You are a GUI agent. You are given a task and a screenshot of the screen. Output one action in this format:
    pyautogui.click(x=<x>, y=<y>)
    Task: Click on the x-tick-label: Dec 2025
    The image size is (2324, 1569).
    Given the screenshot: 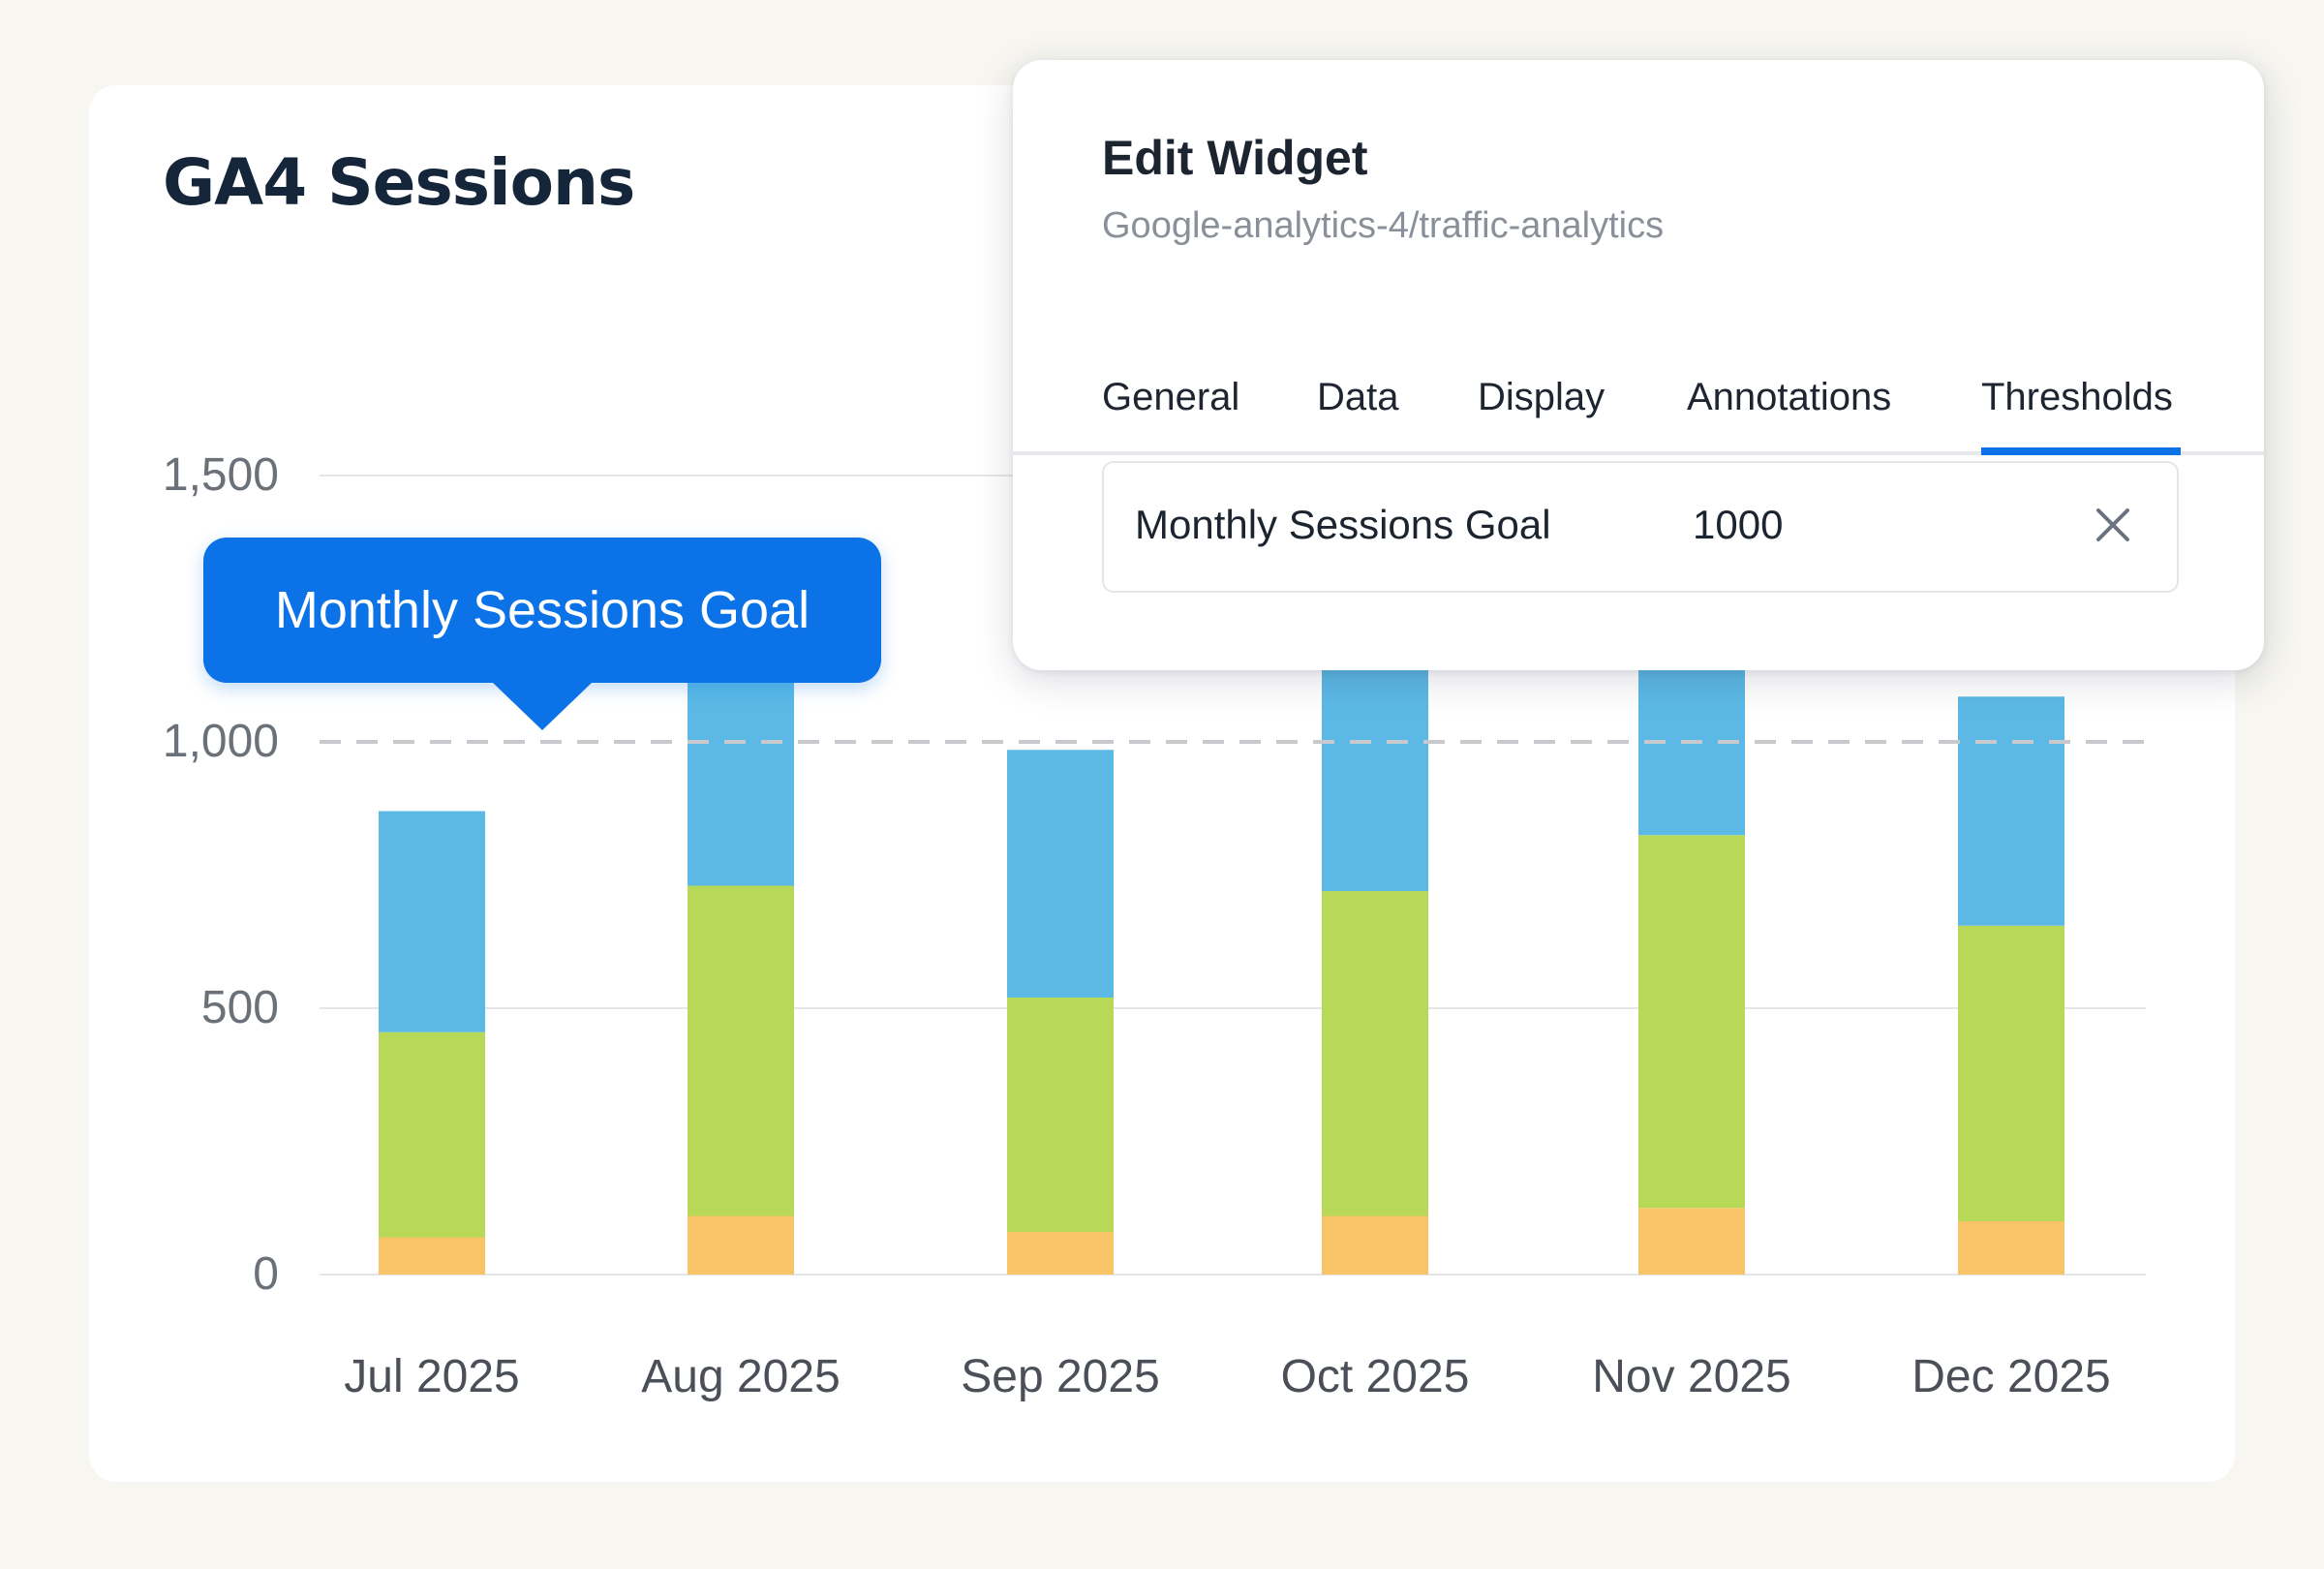 What is the action you would take?
    pyautogui.click(x=2011, y=1376)
    